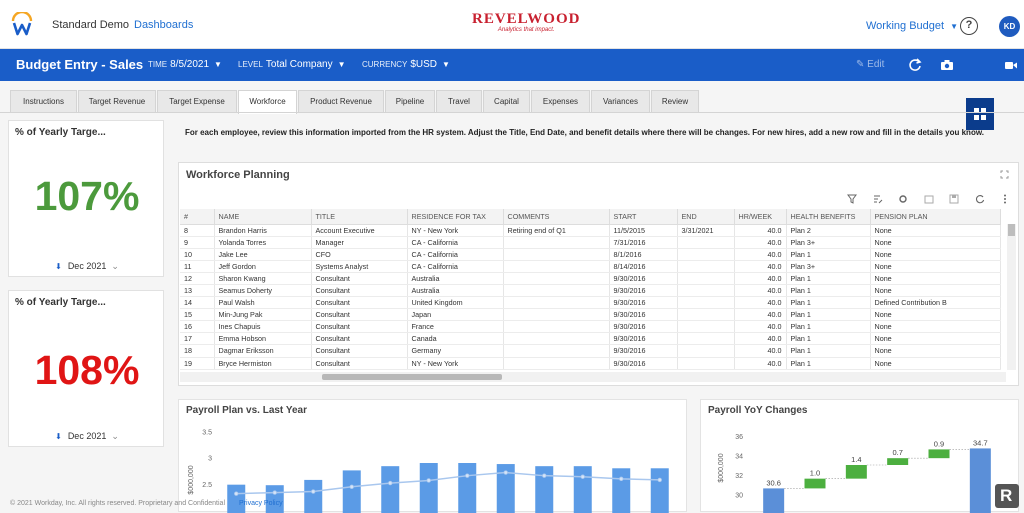 This screenshot has width=1024, height=513. Describe the element at coordinates (870, 64) in the screenshot. I see `edit-button: ✎ Edit` at that location.